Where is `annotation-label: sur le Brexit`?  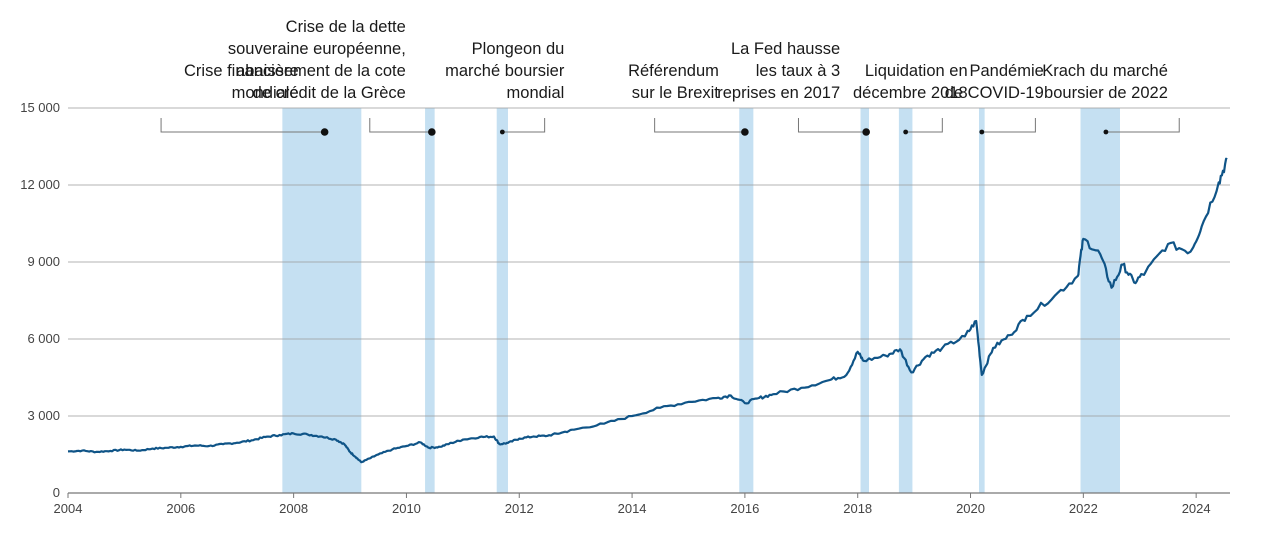
annotation-label: sur le Brexit is located at coordinates (676, 93).